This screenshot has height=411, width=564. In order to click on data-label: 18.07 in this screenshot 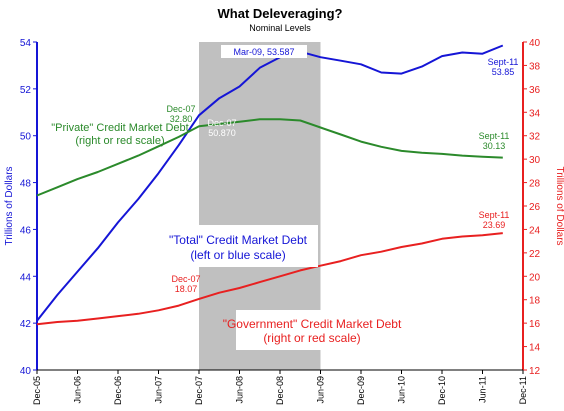, I will do `click(186, 289)`.